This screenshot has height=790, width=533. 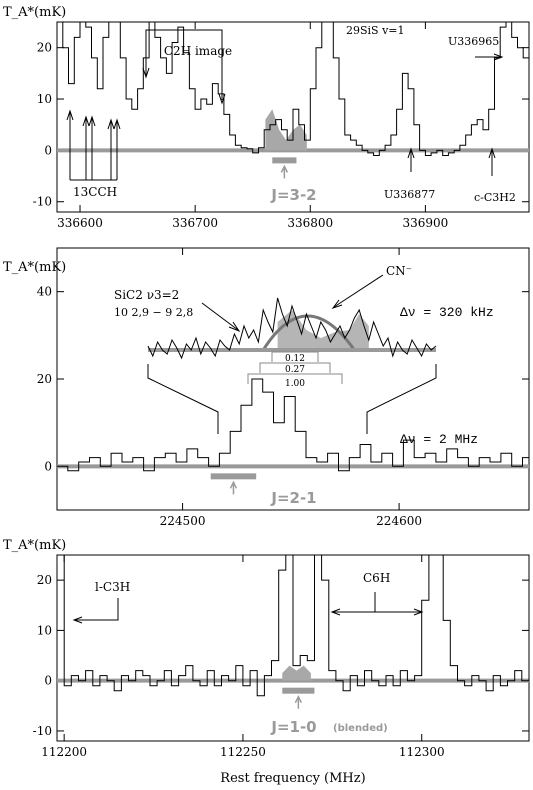 What do you see at coordinates (44, 379) in the screenshot?
I see `middle-ytick-label: 20` at bounding box center [44, 379].